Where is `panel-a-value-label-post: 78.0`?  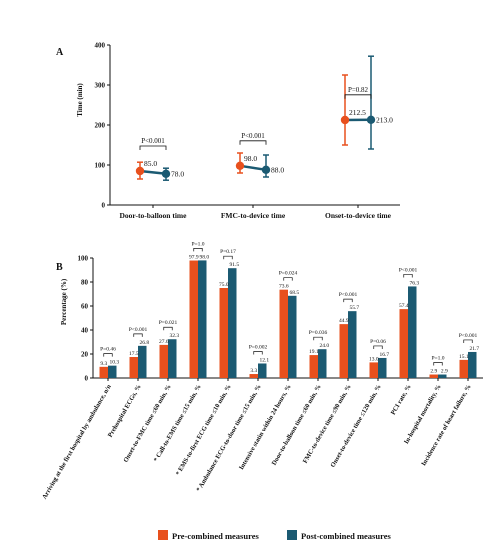 panel-a-value-label-post: 78.0 is located at coordinates (177, 173).